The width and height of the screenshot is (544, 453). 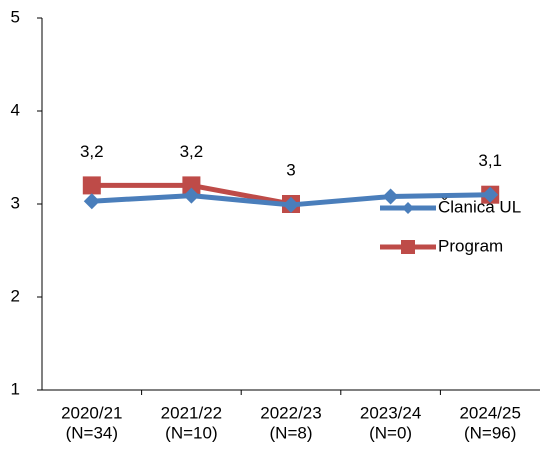 What do you see at coordinates (191, 432) in the screenshot?
I see `x-tick-label: (N=10)` at bounding box center [191, 432].